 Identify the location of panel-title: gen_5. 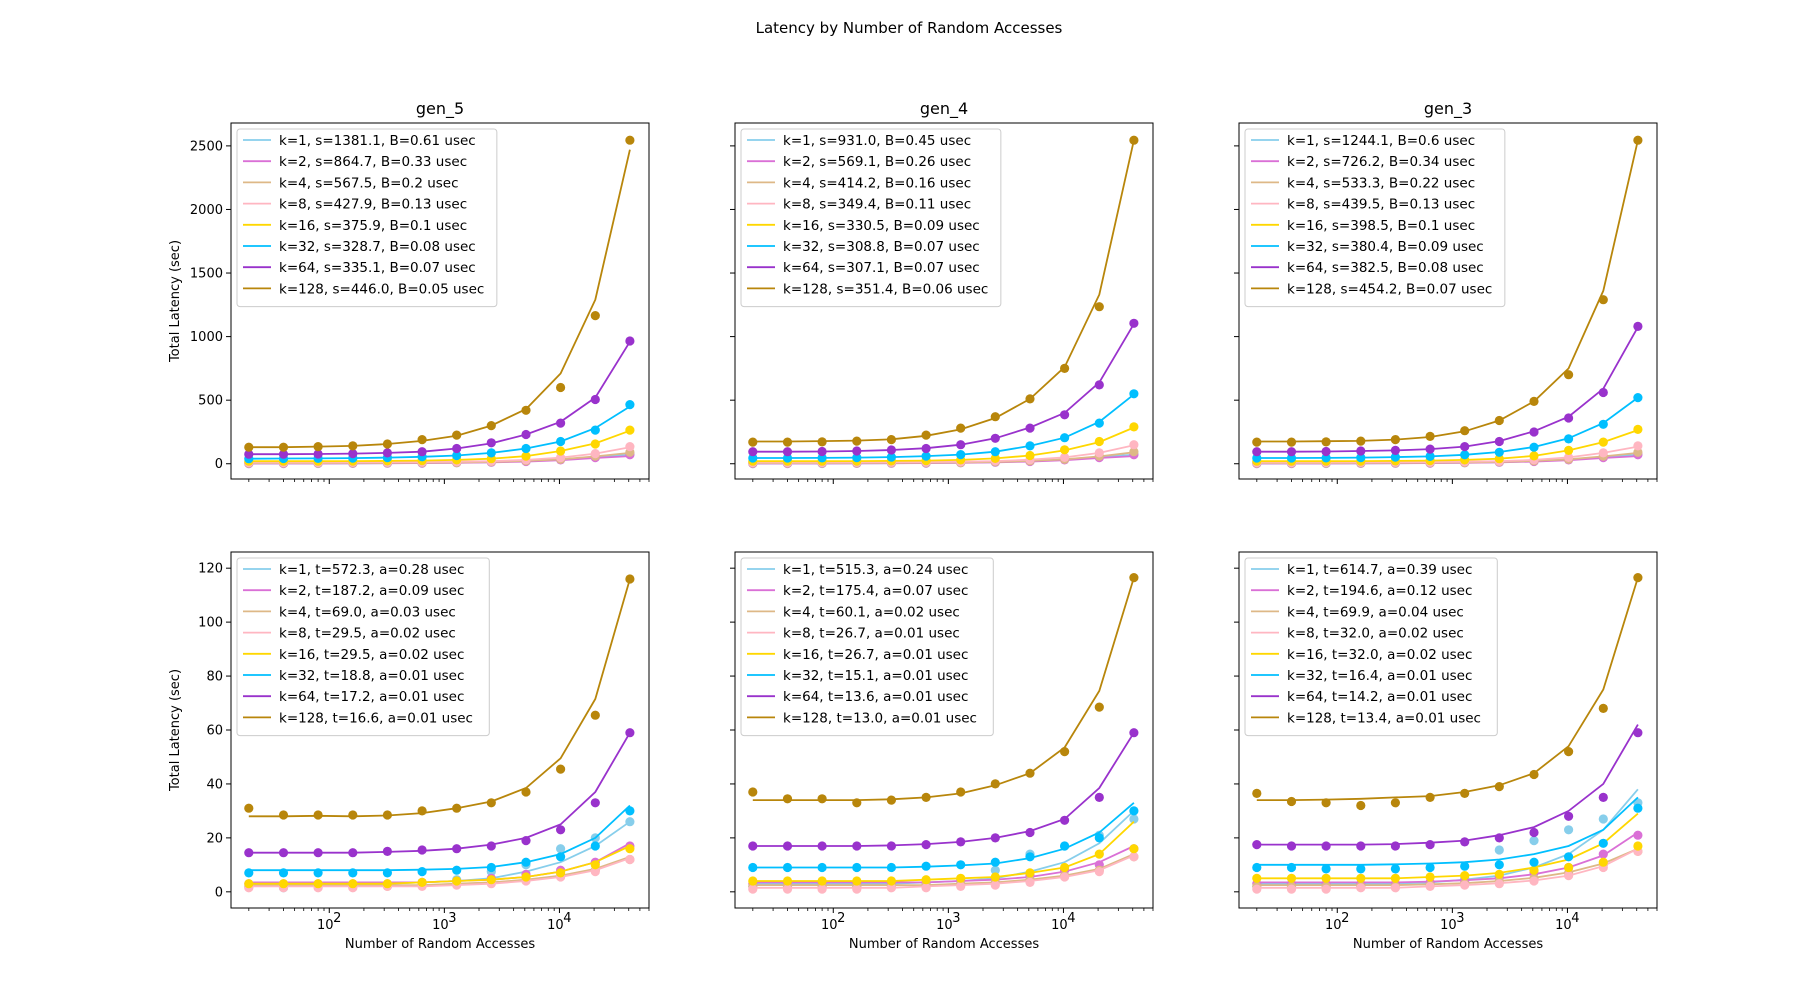
(440, 109).